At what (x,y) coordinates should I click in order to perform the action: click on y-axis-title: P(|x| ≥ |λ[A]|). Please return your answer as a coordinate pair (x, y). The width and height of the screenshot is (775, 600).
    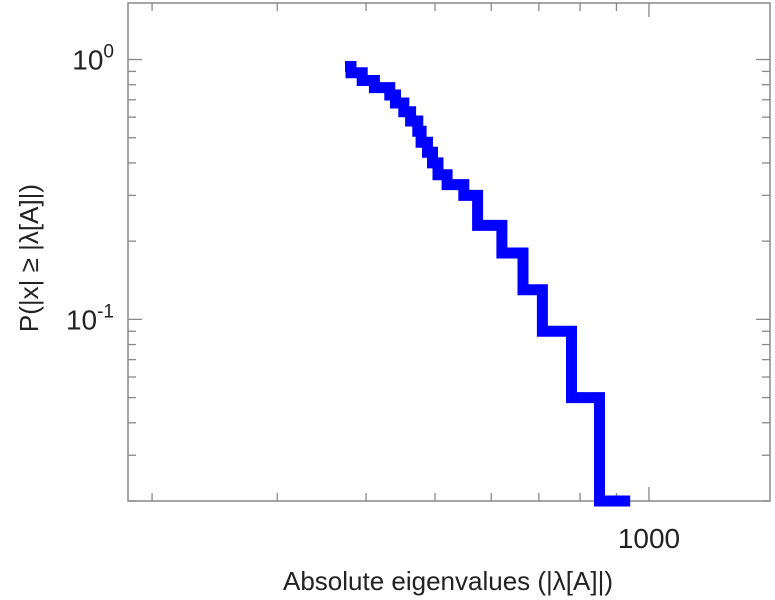
    Looking at the image, I should click on (29, 258).